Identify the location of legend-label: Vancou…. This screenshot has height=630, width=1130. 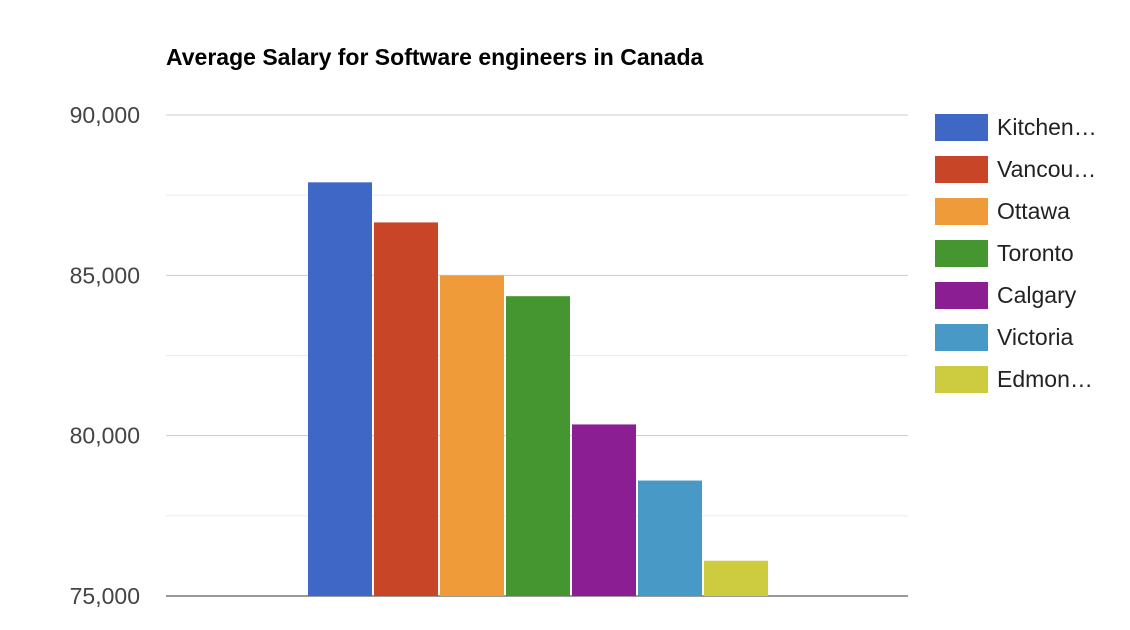
(1046, 169).